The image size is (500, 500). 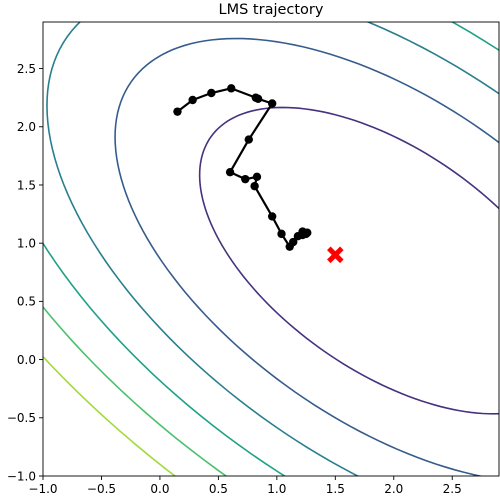 What do you see at coordinates (42, 489) in the screenshot?
I see `x-tick-label: −1.0` at bounding box center [42, 489].